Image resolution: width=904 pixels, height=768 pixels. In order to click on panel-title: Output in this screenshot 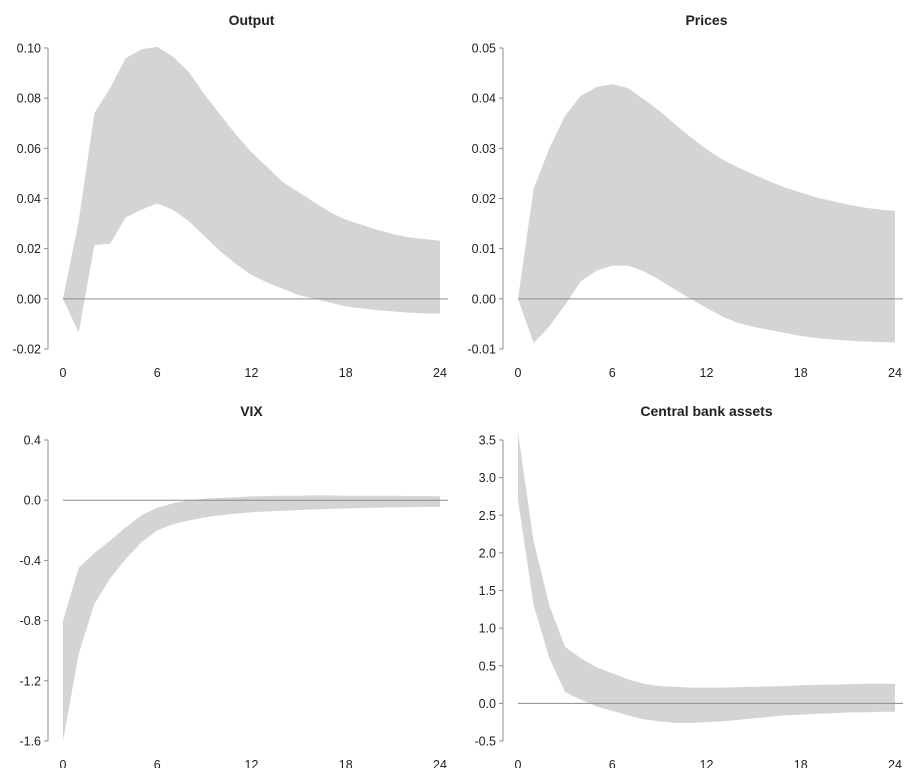, I will do `click(252, 20)`.